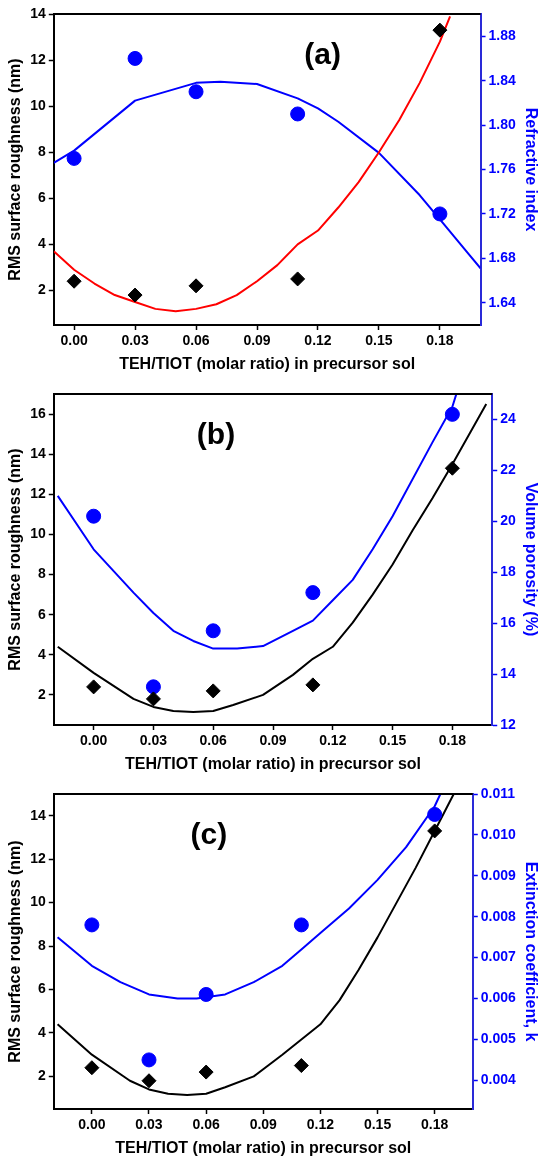 The image size is (546, 1164). What do you see at coordinates (498, 1079) in the screenshot?
I see `y2-tick-label: 0.004` at bounding box center [498, 1079].